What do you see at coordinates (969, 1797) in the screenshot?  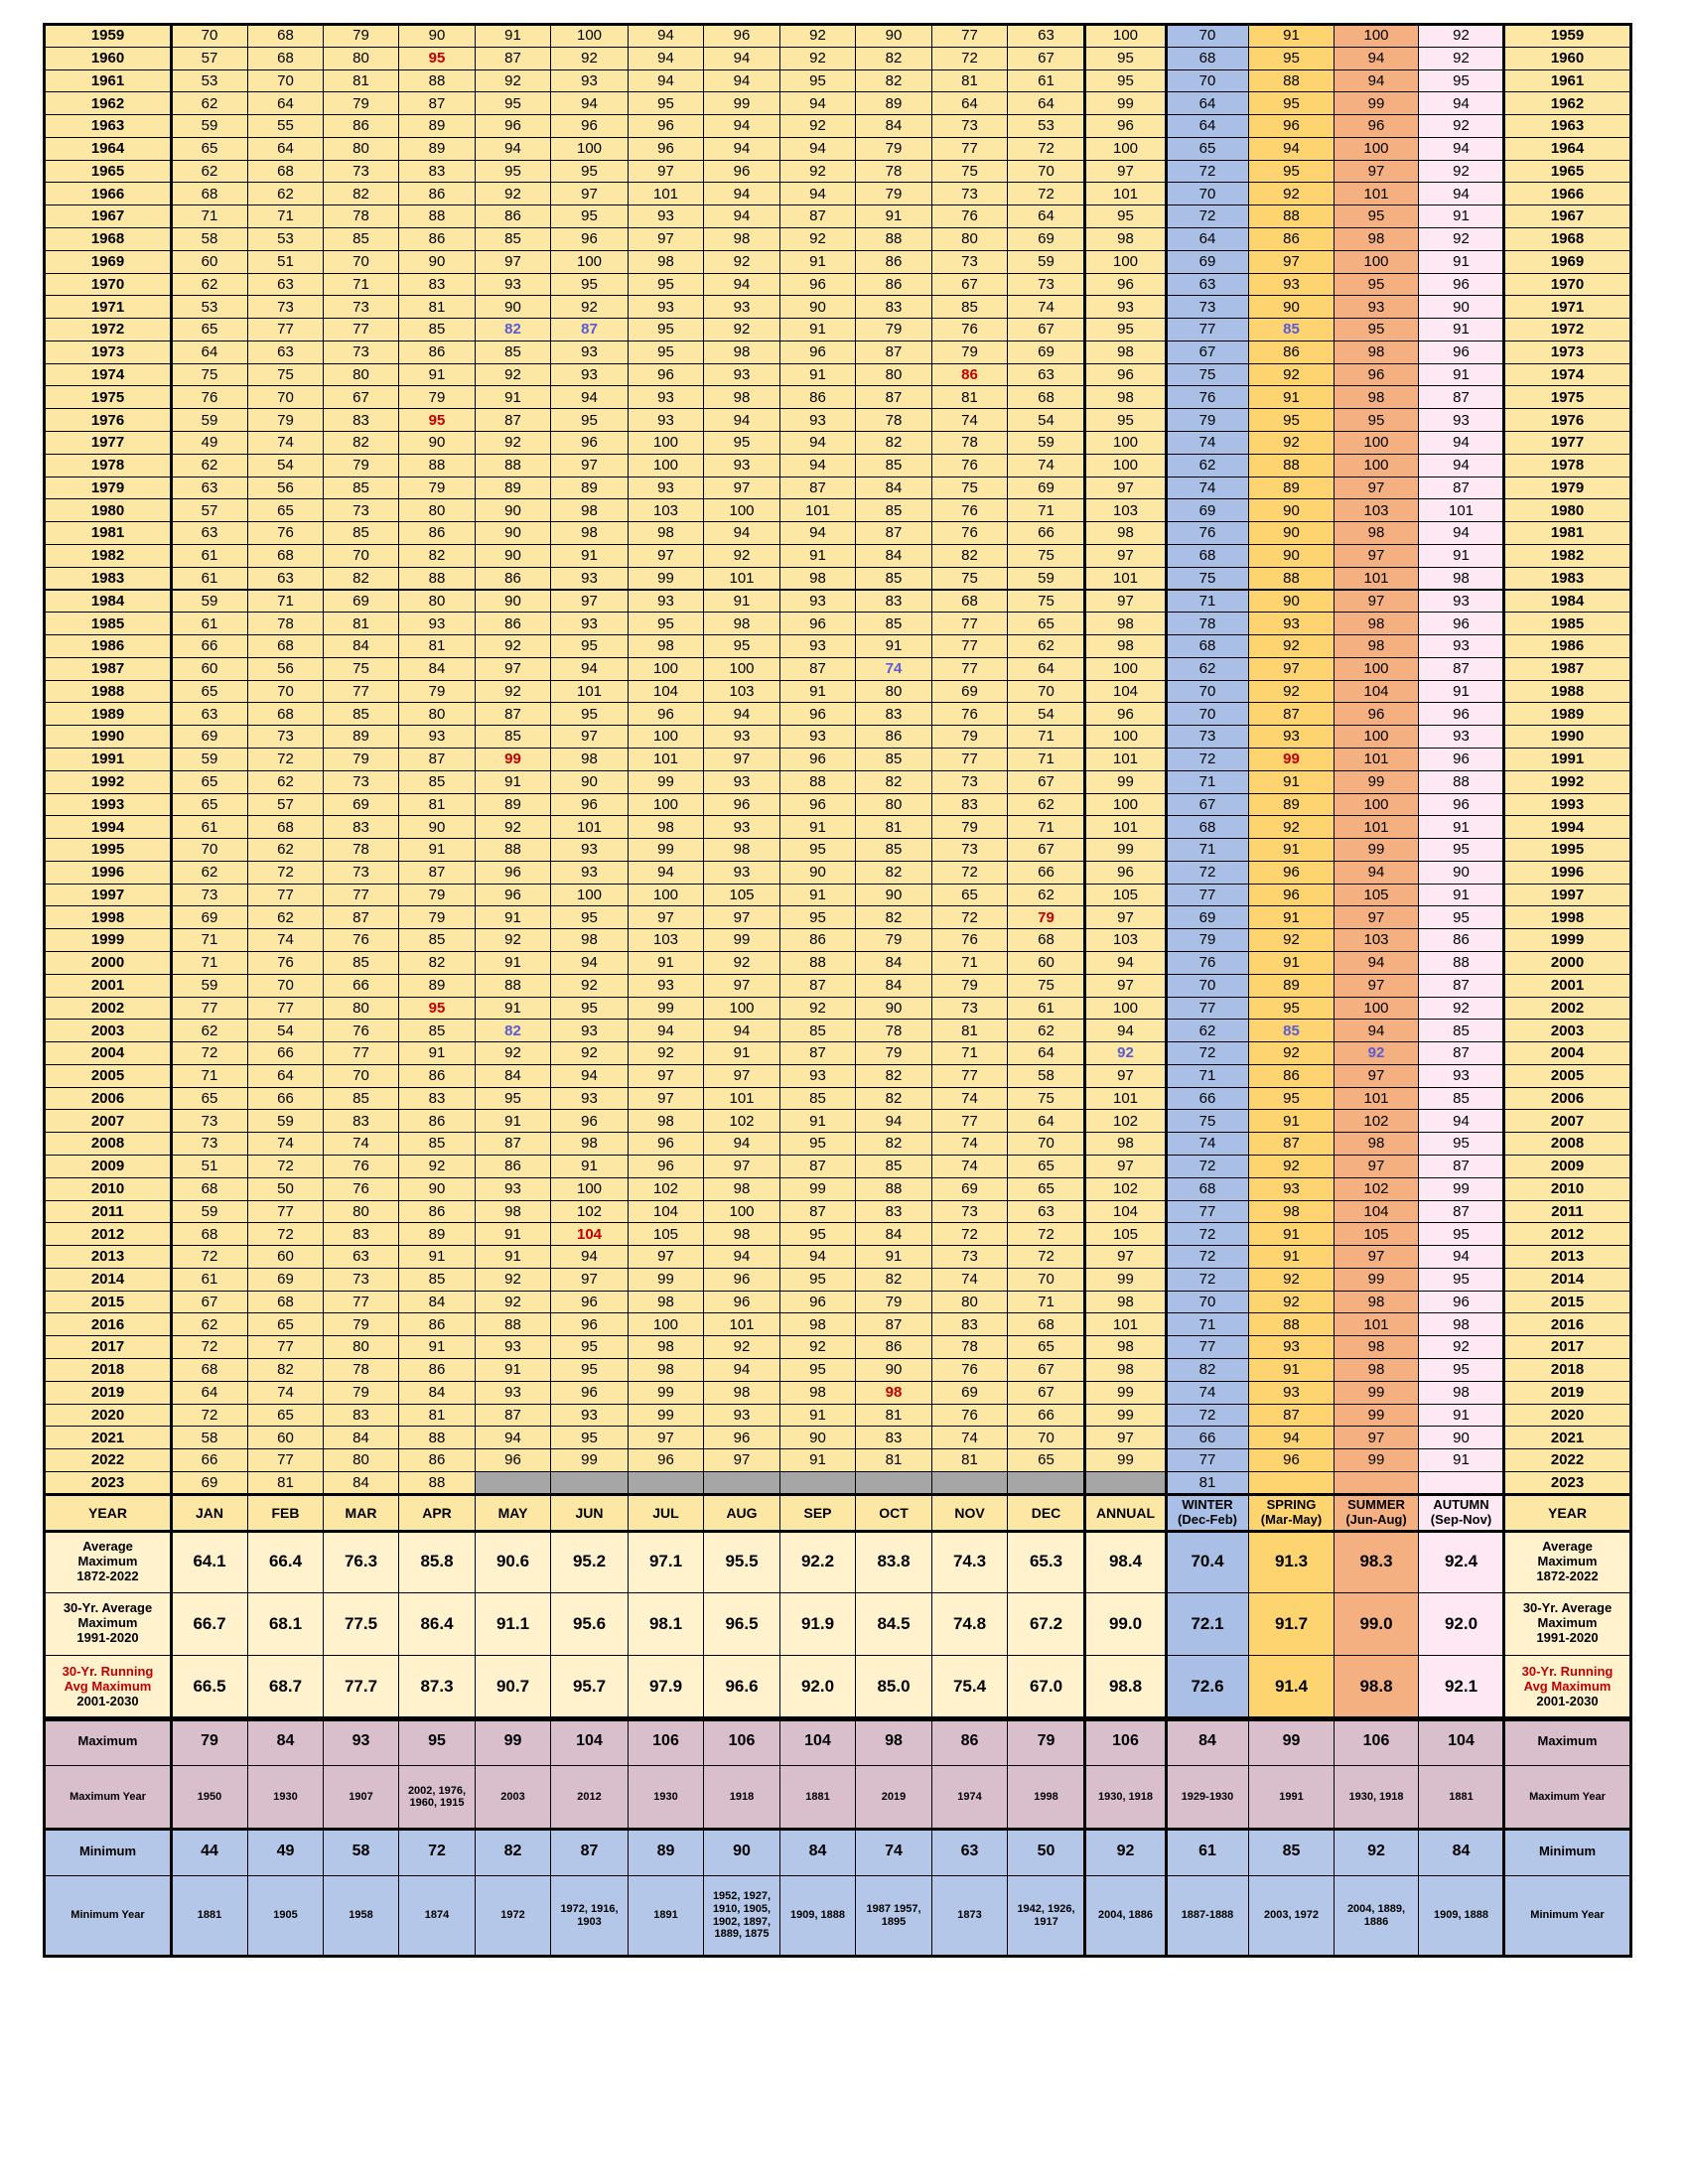 I see `stat-cell: 1974` at bounding box center [969, 1797].